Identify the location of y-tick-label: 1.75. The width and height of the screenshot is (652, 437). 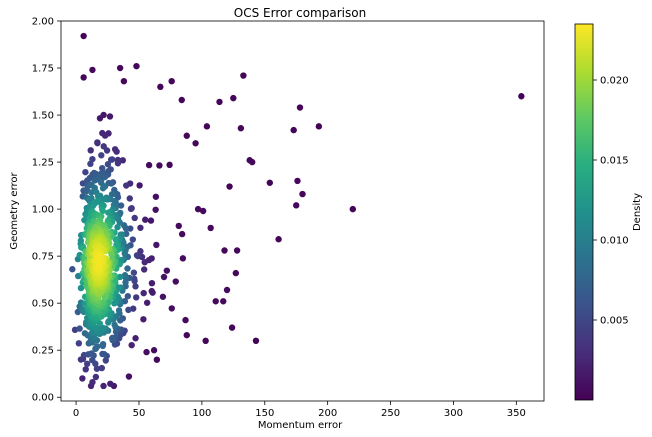
(43, 69).